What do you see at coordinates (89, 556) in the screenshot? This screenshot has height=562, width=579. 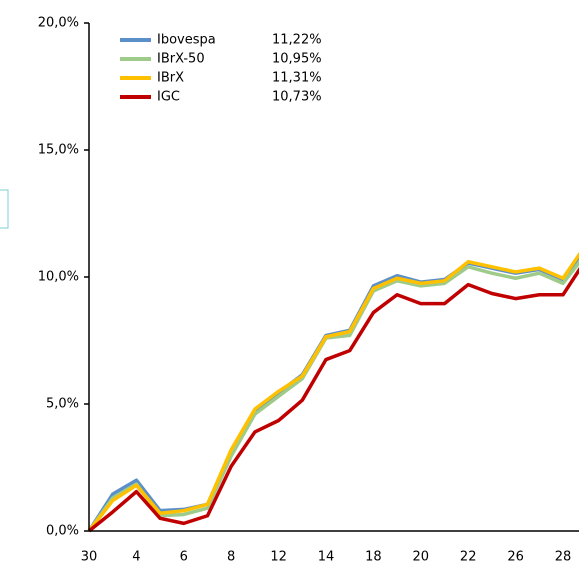 I see `x-tick-label: 30` at bounding box center [89, 556].